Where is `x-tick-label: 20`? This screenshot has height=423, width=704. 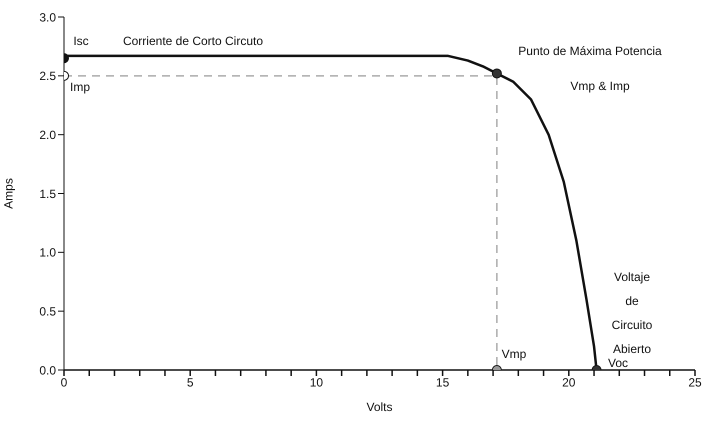 x-tick-label: 20 is located at coordinates (569, 383).